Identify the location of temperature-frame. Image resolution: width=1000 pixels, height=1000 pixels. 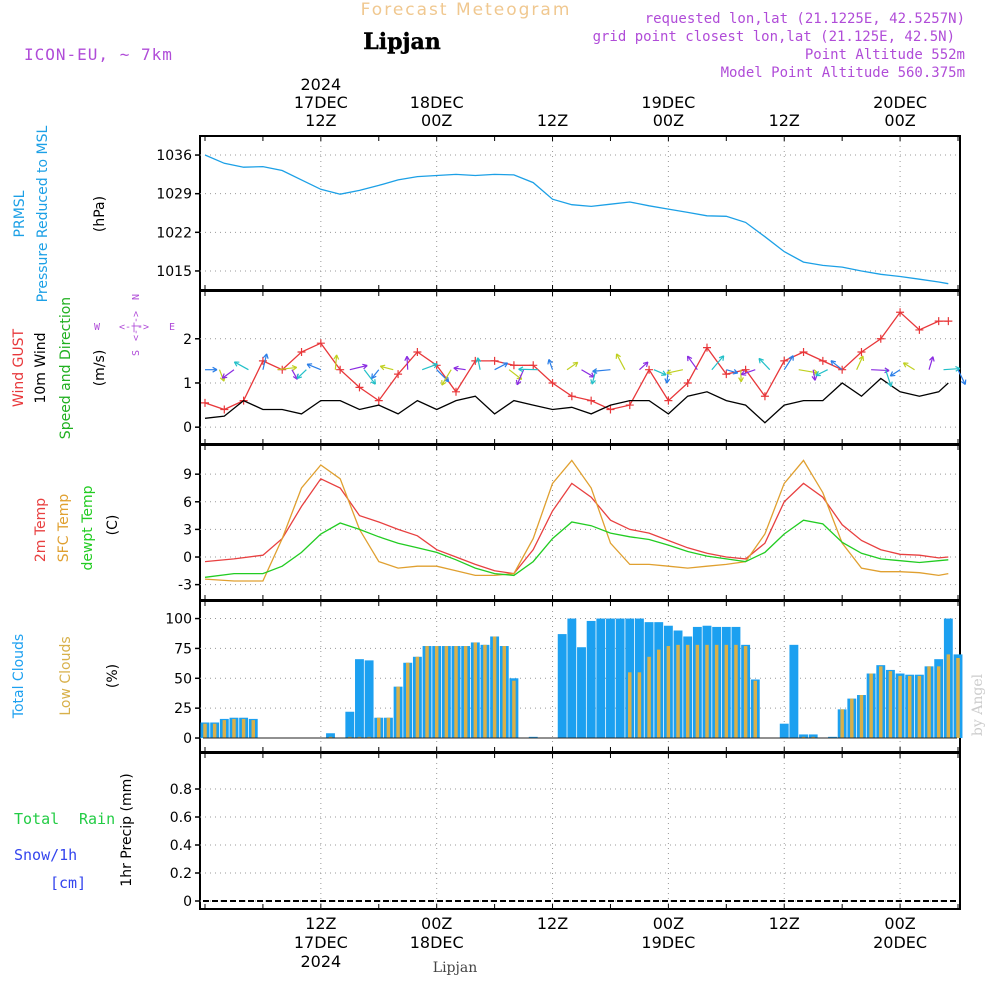
(580, 522).